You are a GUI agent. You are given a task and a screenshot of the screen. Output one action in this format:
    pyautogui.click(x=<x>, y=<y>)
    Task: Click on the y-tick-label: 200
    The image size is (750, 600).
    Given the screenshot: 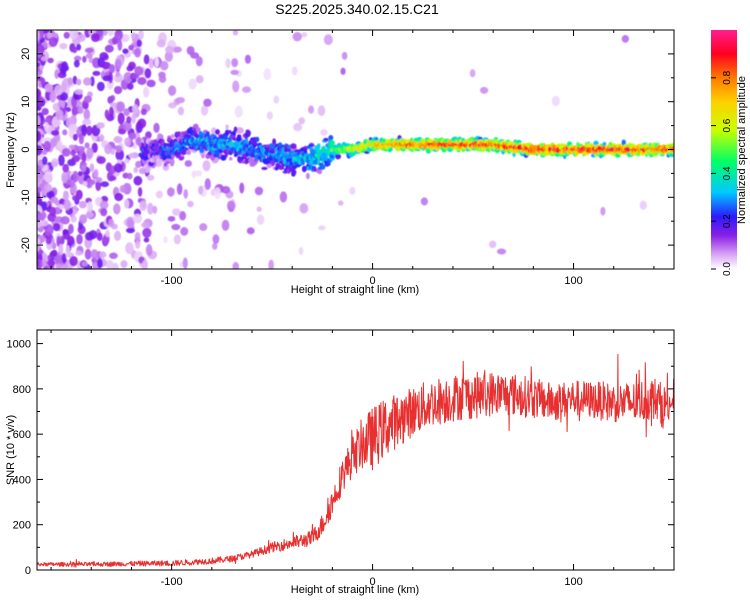 What is the action you would take?
    pyautogui.click(x=22, y=526)
    